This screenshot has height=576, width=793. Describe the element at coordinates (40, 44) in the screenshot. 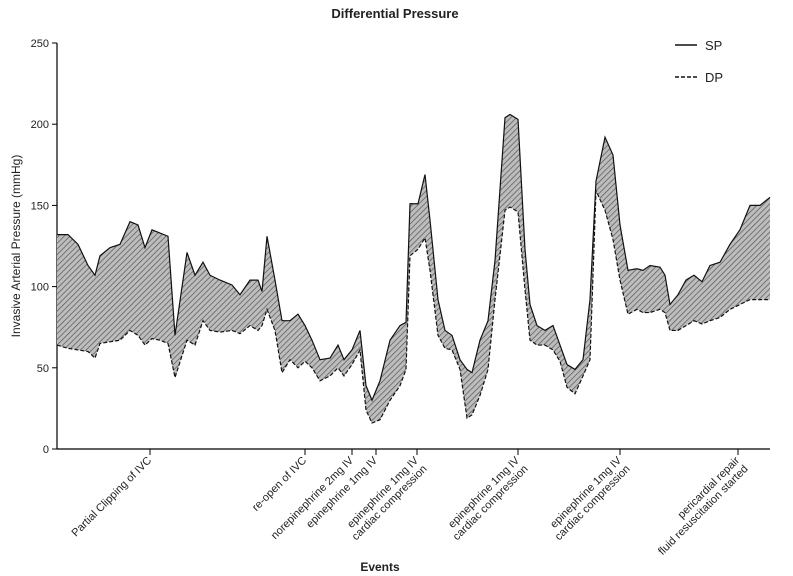

I see `y-tick-label: 250` at that location.